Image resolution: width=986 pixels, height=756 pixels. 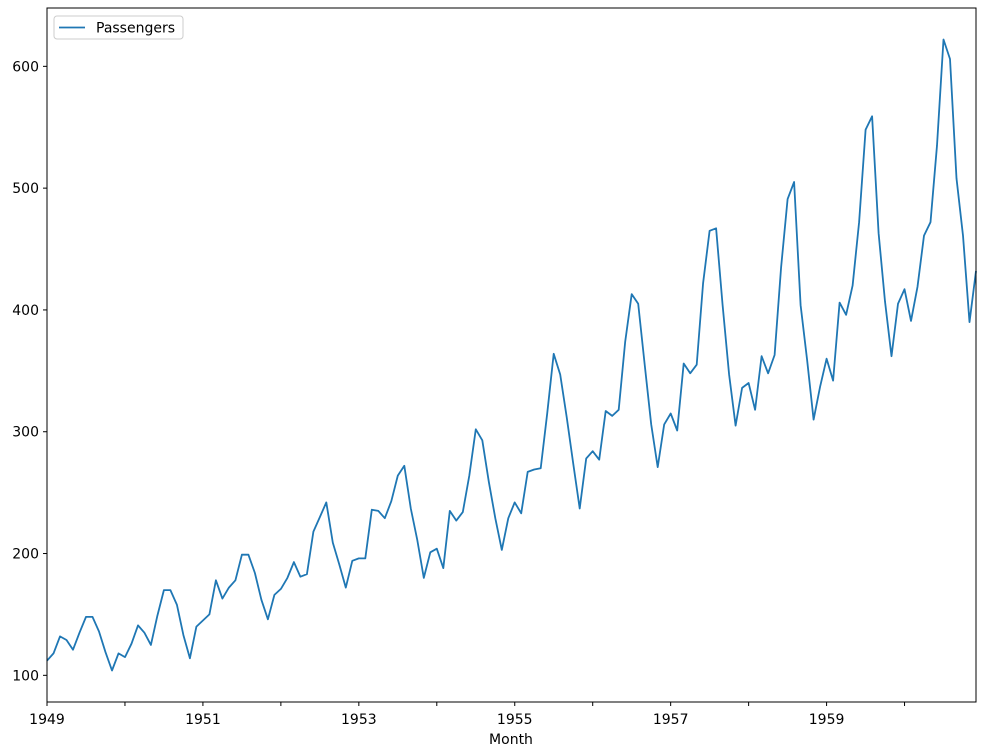 I want to click on legend: Passengers, so click(x=118, y=27).